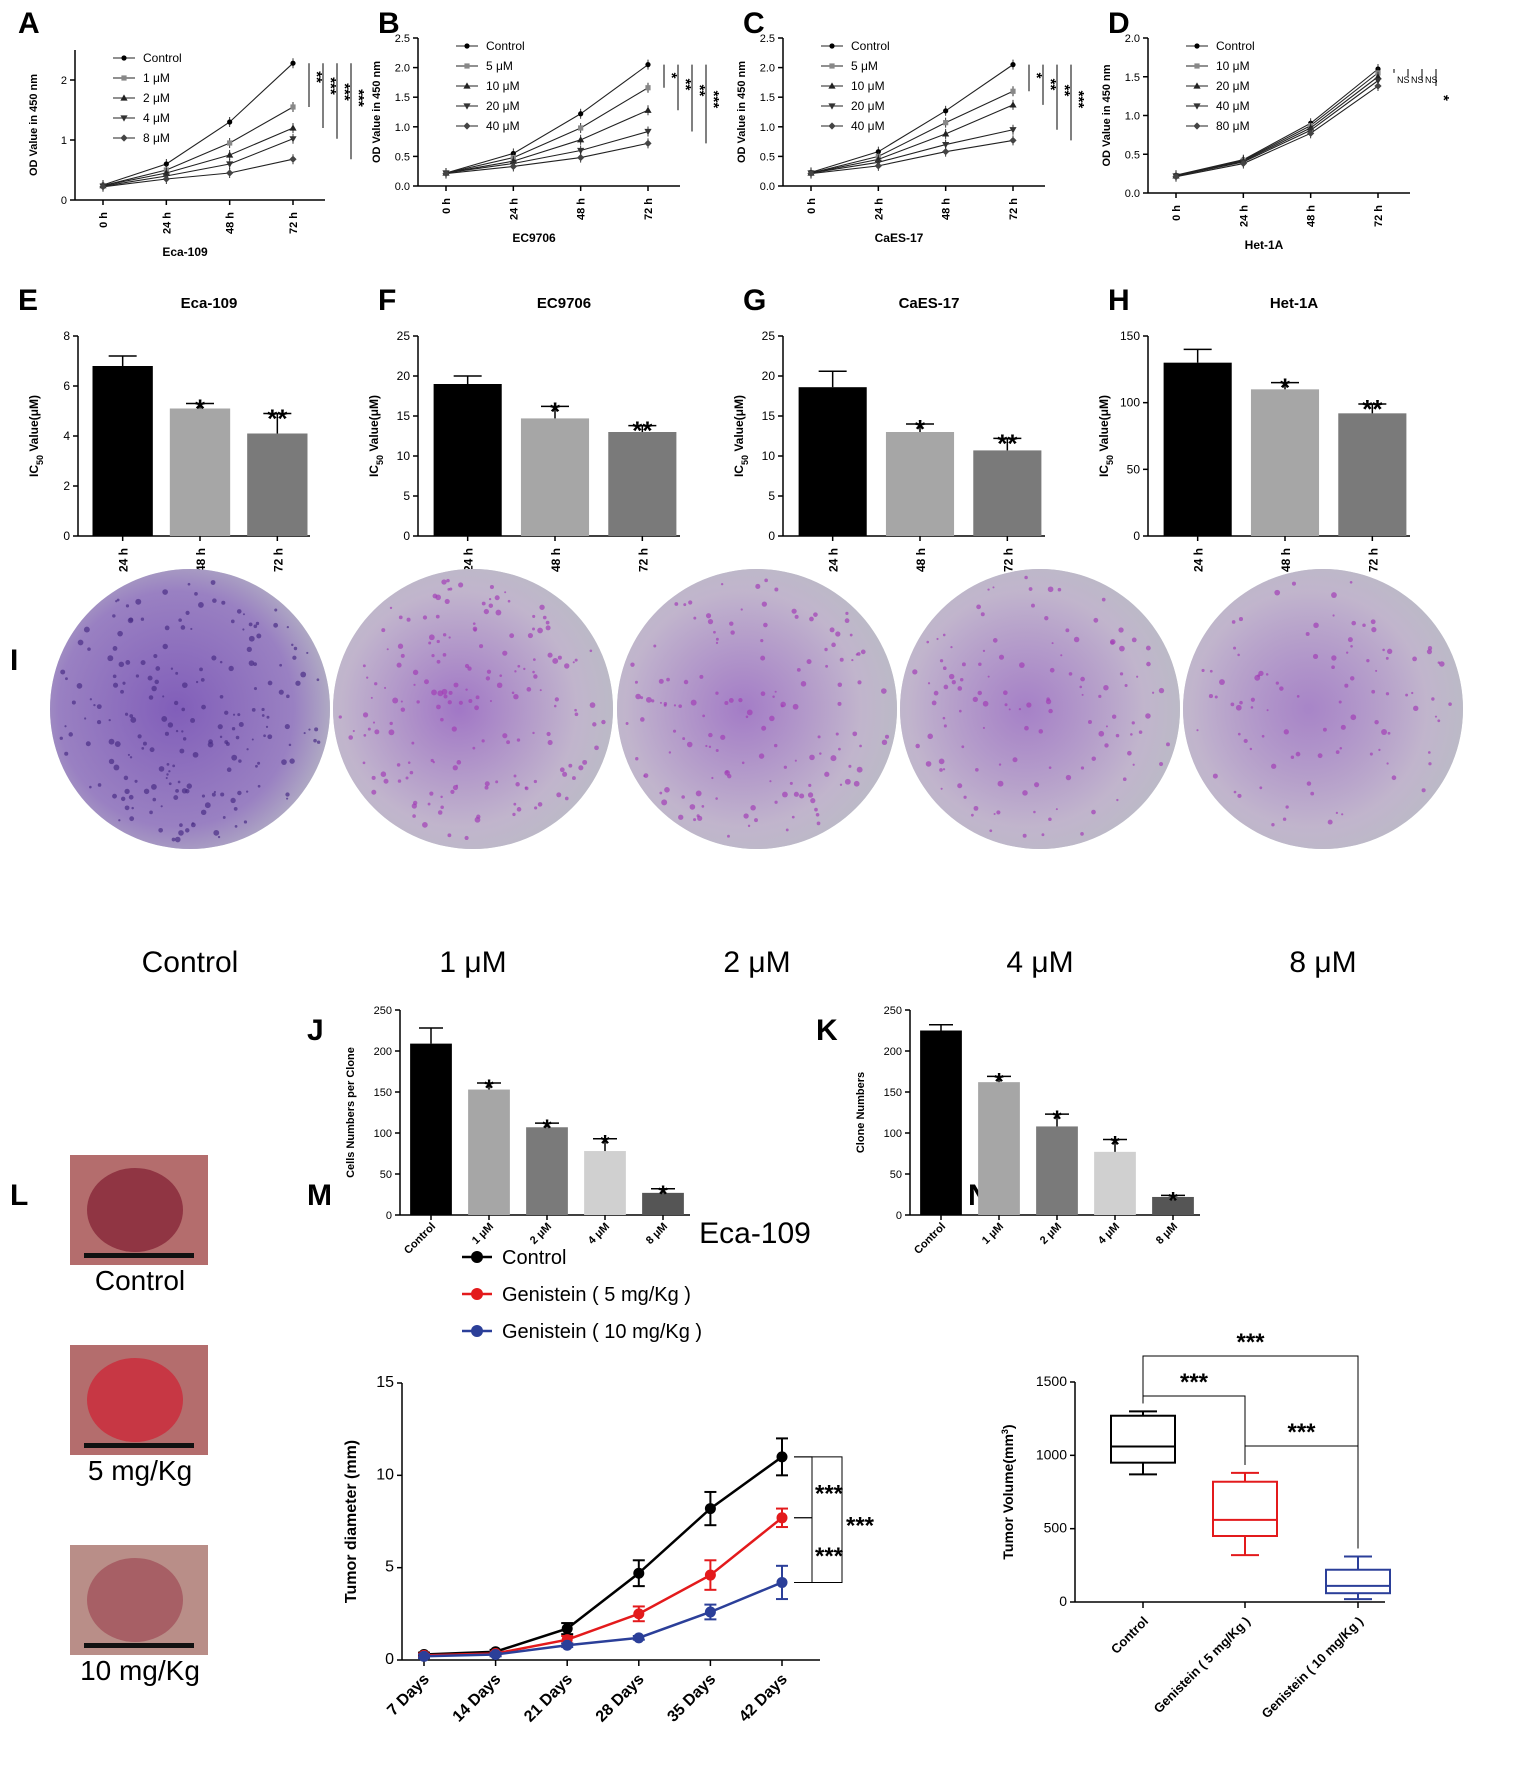 This screenshot has width=1515, height=1785. What do you see at coordinates (713, 100) in the screenshot?
I see `sig-label: ***` at bounding box center [713, 100].